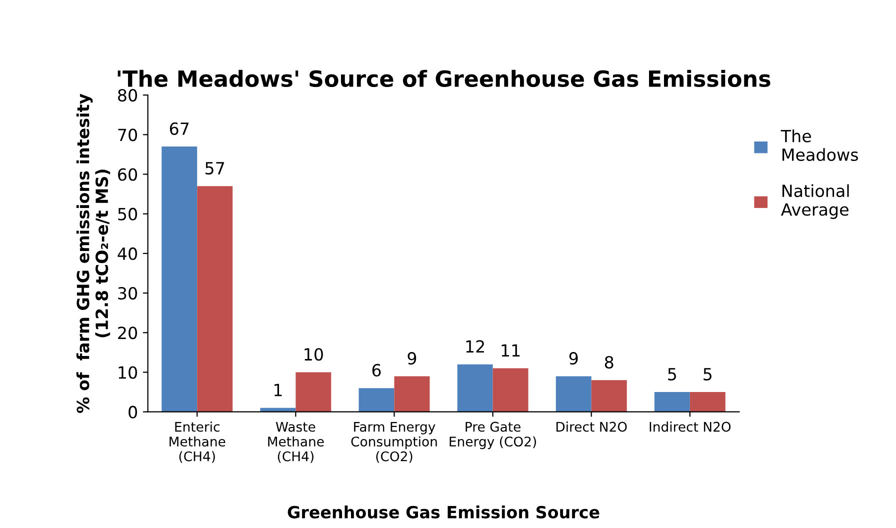 The image size is (896, 528). Describe the element at coordinates (394, 442) in the screenshot. I see `x-tick-label: Farm Energy Consumption (CO2)` at that location.